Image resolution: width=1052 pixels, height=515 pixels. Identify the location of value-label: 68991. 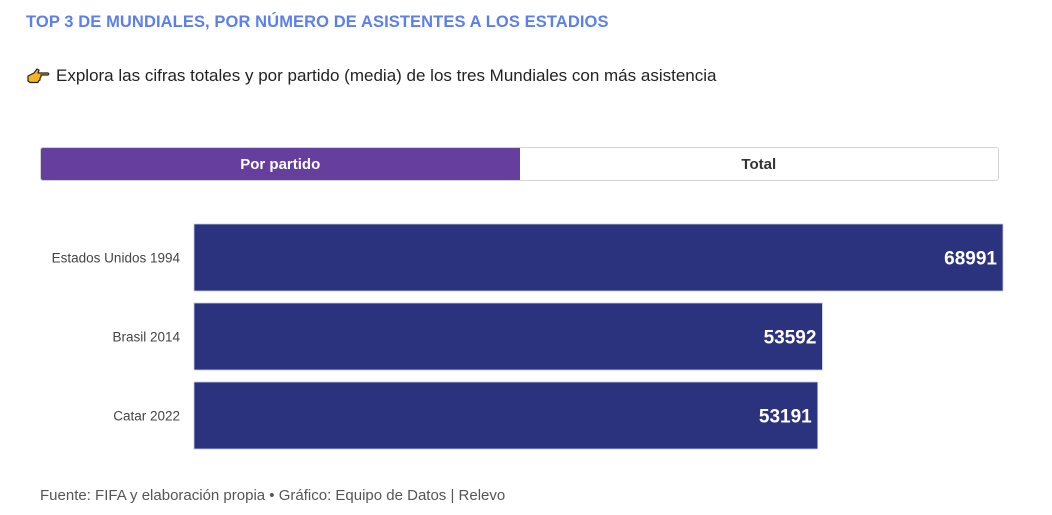
(970, 259).